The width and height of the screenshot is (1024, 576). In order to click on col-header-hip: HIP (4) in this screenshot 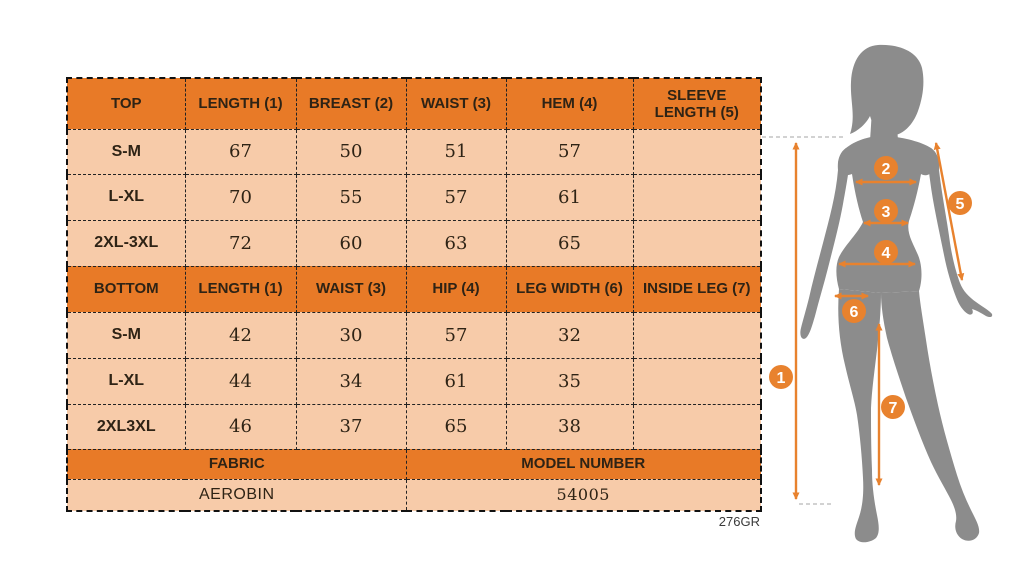, I will do `click(456, 289)`.